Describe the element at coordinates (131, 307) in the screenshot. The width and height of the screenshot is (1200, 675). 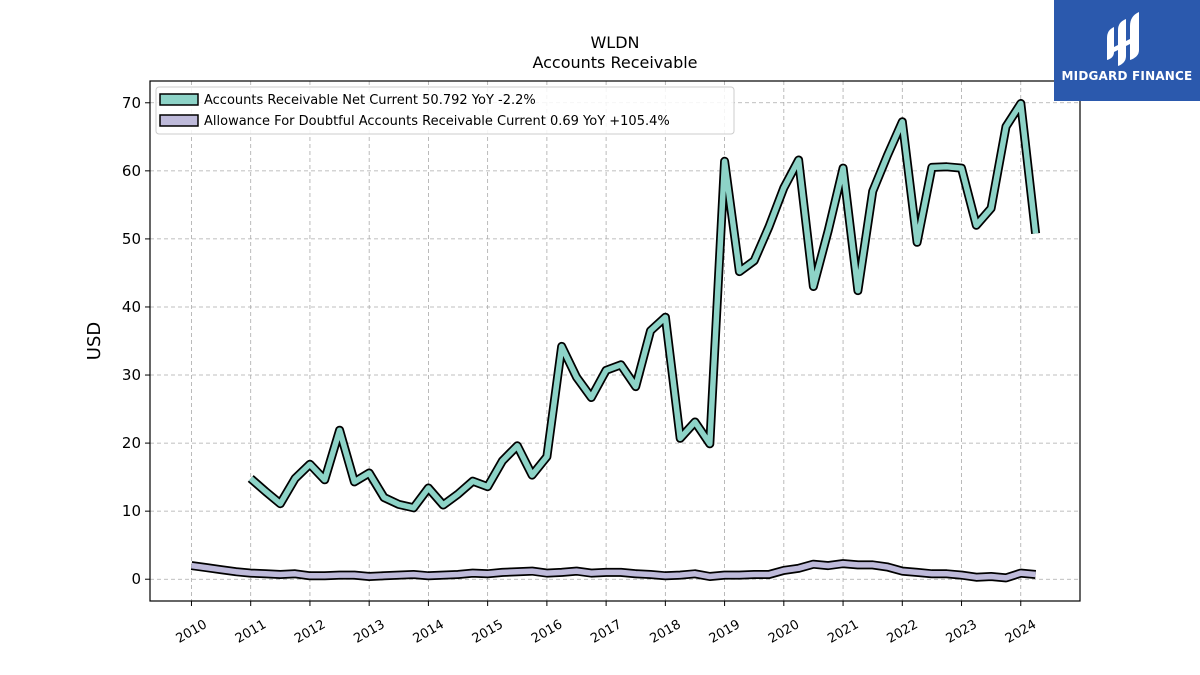
I see `y-tick-label: 40` at that location.